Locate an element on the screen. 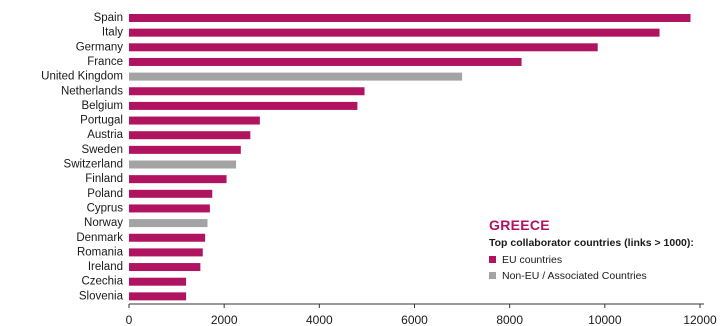 The height and width of the screenshot is (326, 722). bar-austria is located at coordinates (190, 135).